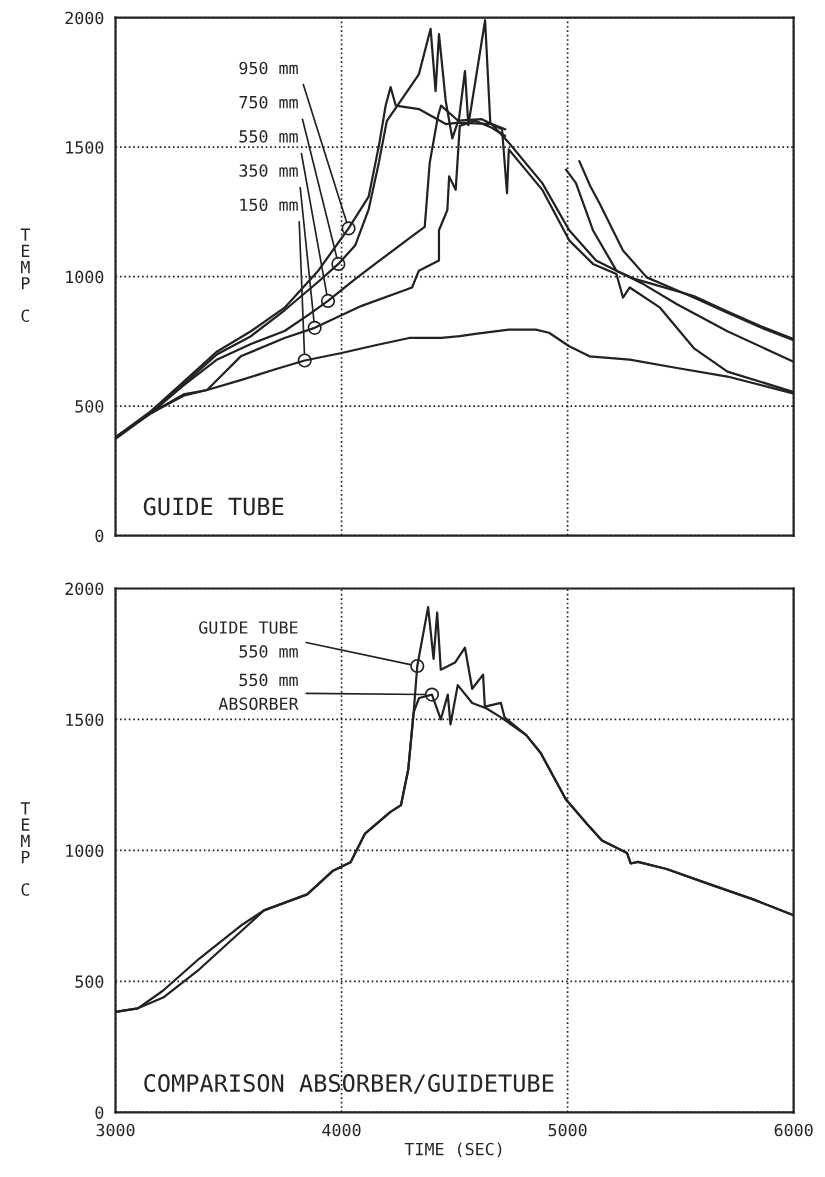  I want to click on x-tick-label: 4000, so click(341, 1130).